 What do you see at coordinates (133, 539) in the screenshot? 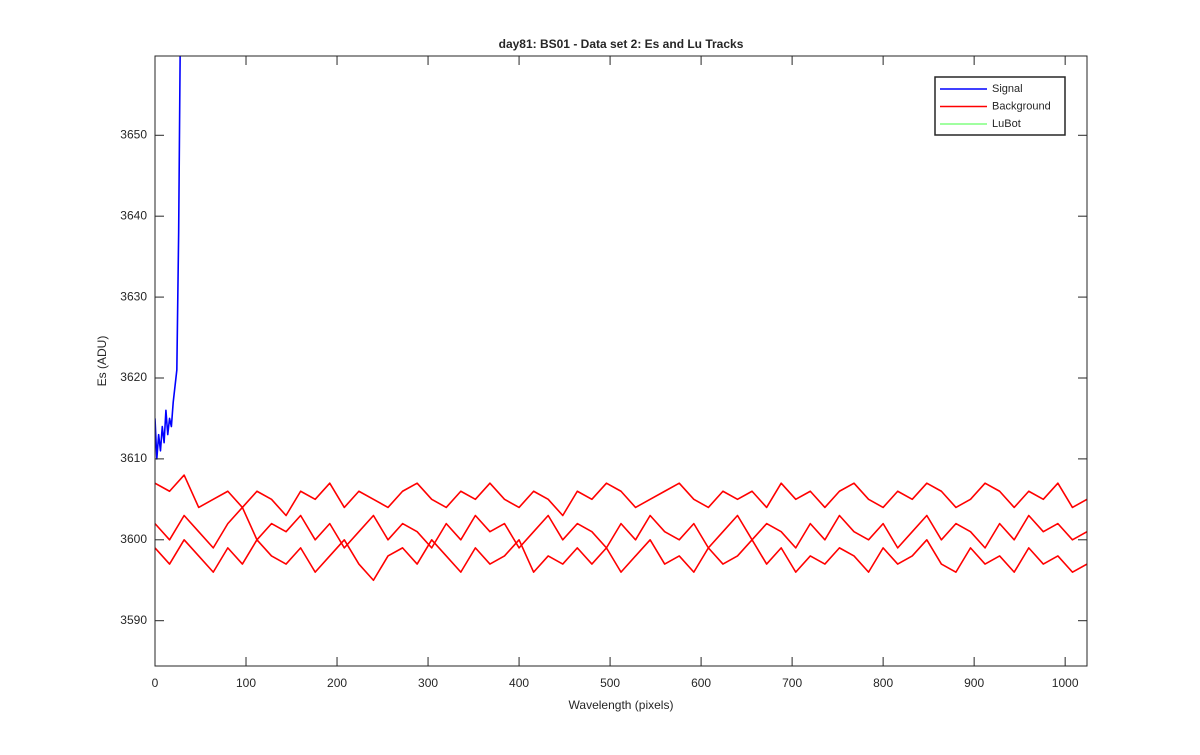
I see `y-tick-label: 3600` at bounding box center [133, 539].